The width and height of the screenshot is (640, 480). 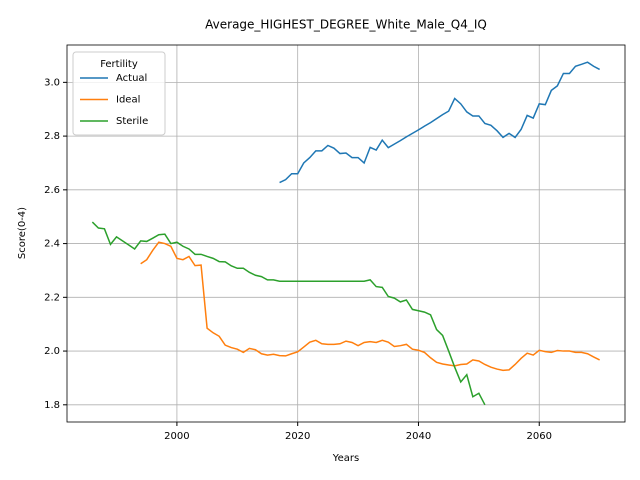 I want to click on y-tick-label: 2.0, so click(x=52, y=351).